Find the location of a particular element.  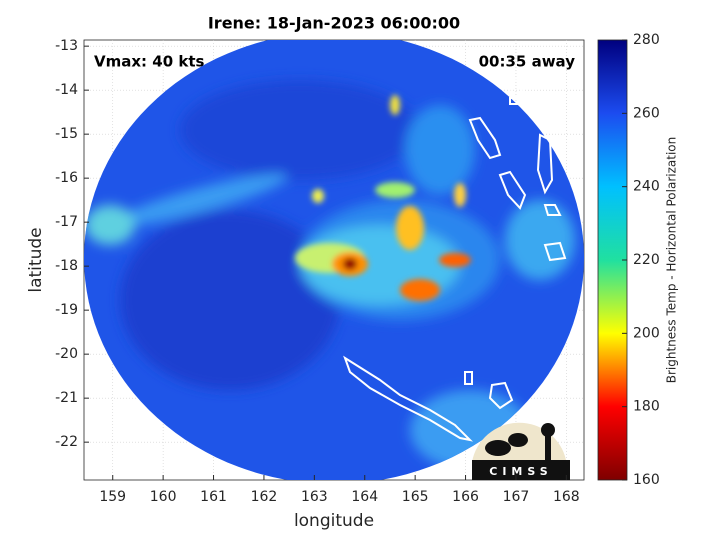

x-tick-label: 165 is located at coordinates (415, 497).